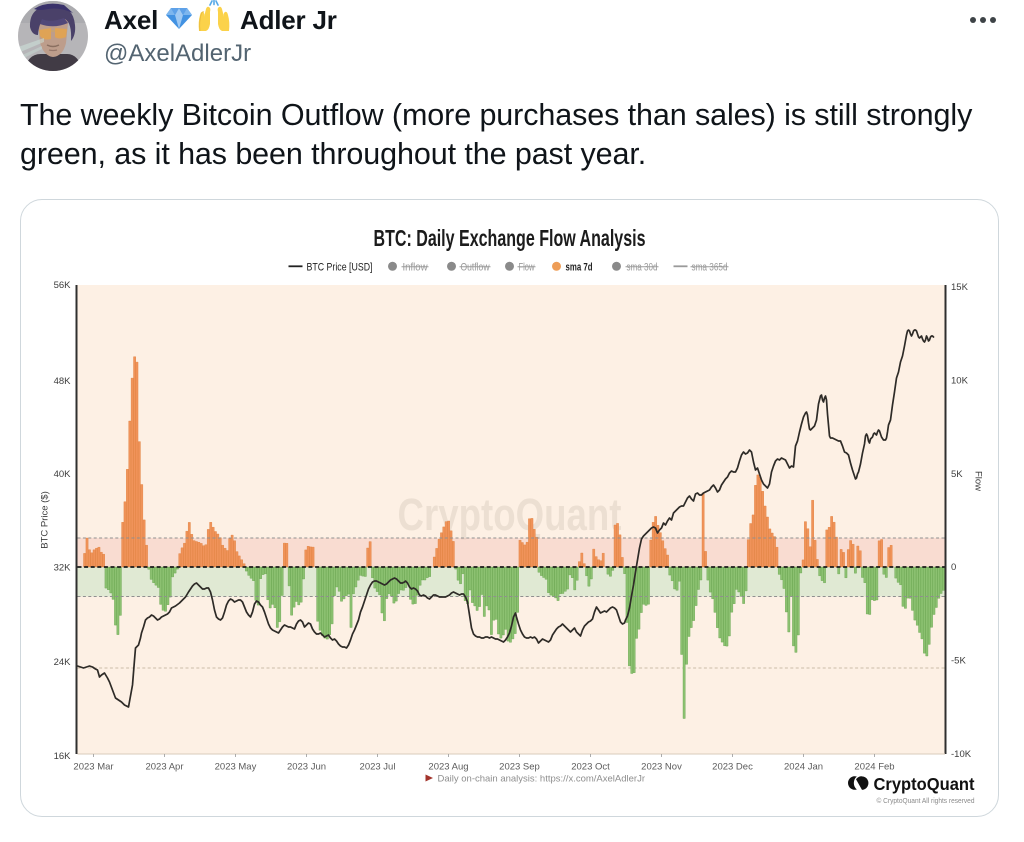 The image size is (1024, 842). Describe the element at coordinates (960, 381) in the screenshot. I see `svg-text: 10K` at that location.